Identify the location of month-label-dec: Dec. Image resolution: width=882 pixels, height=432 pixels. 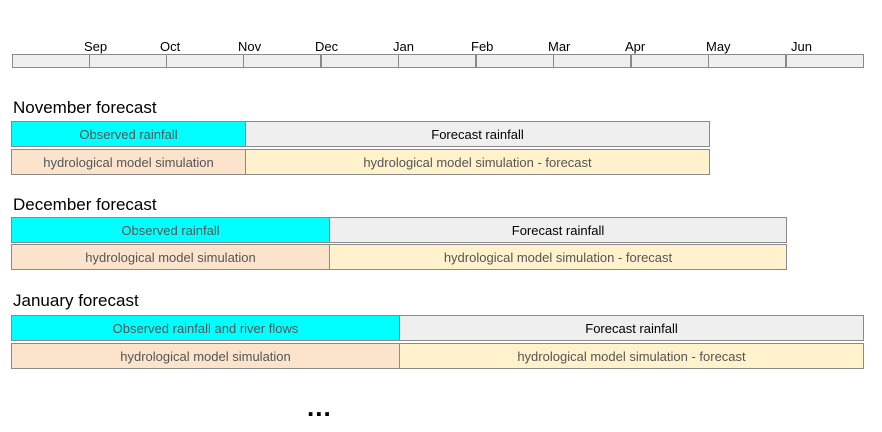
(327, 46).